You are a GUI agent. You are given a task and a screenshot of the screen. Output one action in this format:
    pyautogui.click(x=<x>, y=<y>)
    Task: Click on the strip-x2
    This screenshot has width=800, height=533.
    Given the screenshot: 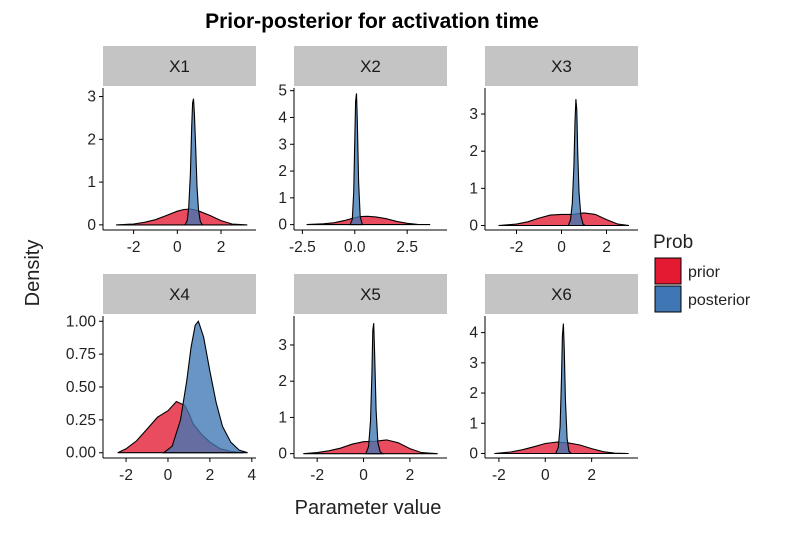 What is the action you would take?
    pyautogui.click(x=370, y=66)
    